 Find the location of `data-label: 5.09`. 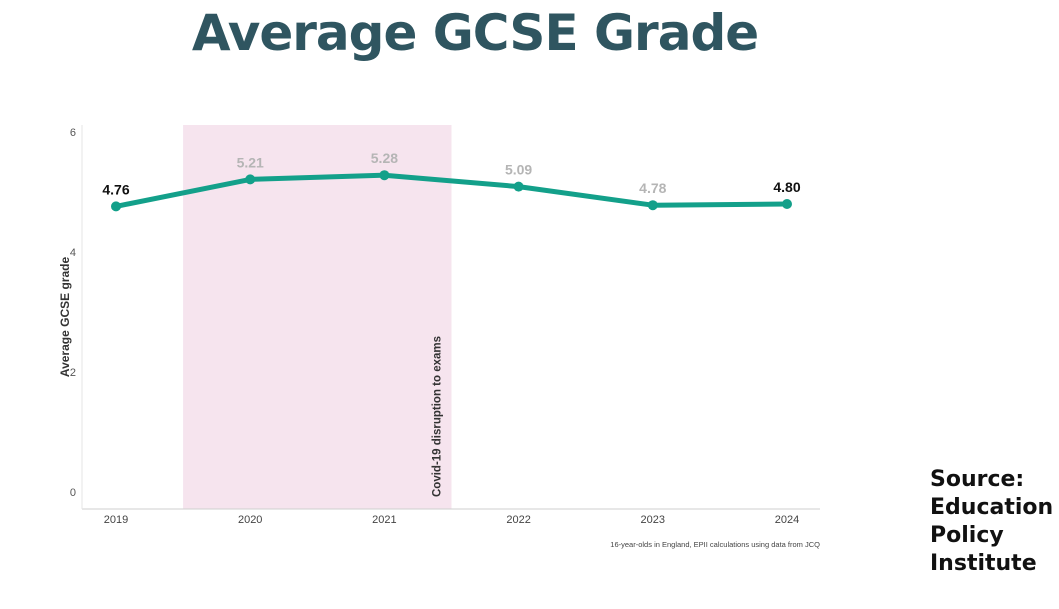

data-label: 5.09 is located at coordinates (518, 170).